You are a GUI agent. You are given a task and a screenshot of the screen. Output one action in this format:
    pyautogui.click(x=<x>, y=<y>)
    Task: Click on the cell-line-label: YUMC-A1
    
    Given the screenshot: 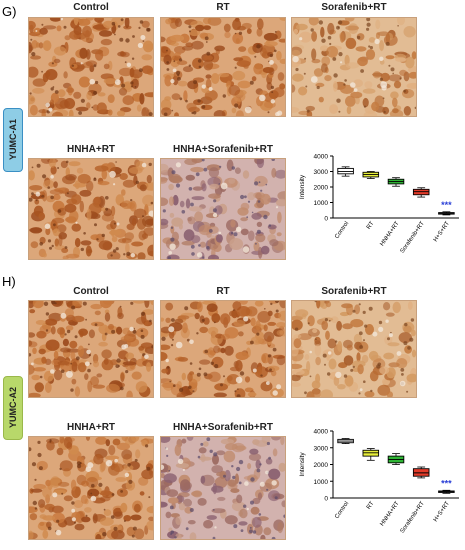 What is the action you would take?
    pyautogui.click(x=13, y=140)
    